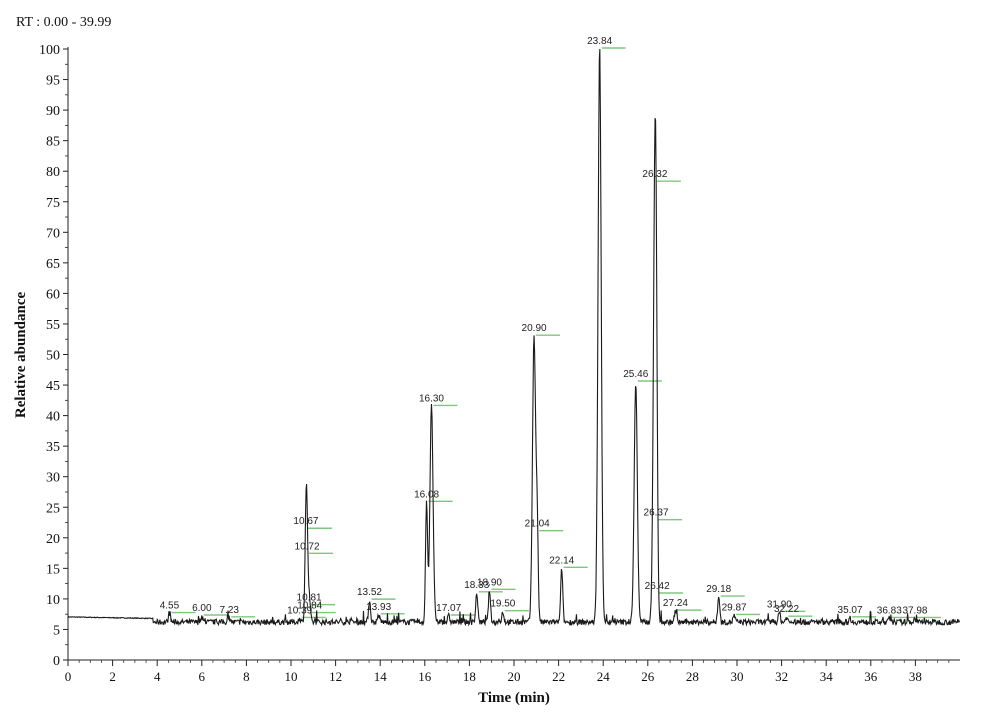  I want to click on x-tick-label: 16, so click(425, 676).